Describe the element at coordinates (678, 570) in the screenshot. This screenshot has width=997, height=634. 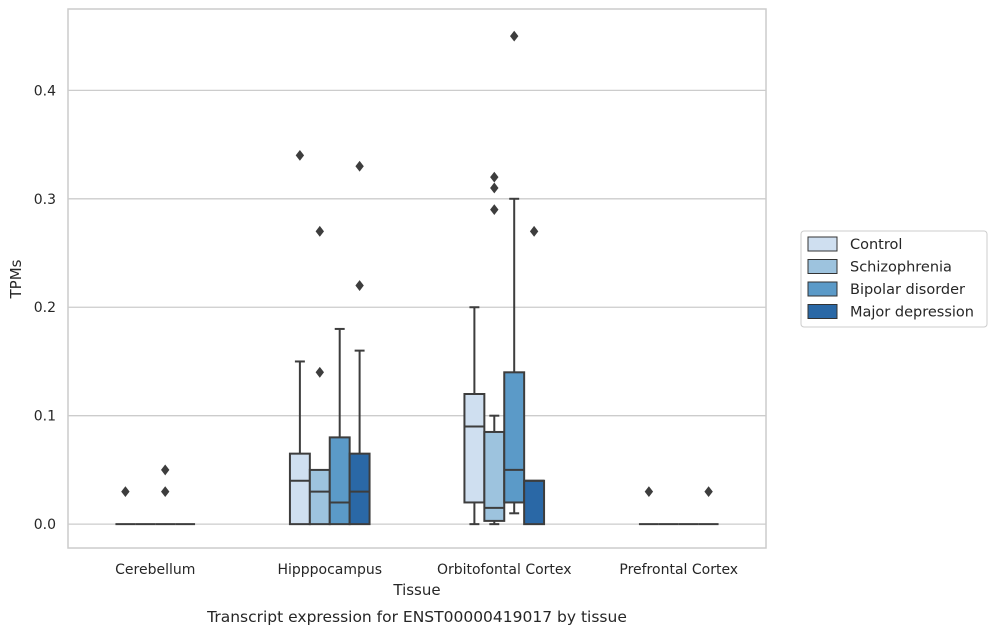
I see `x-tick-label: Prefrontal Cortex` at that location.